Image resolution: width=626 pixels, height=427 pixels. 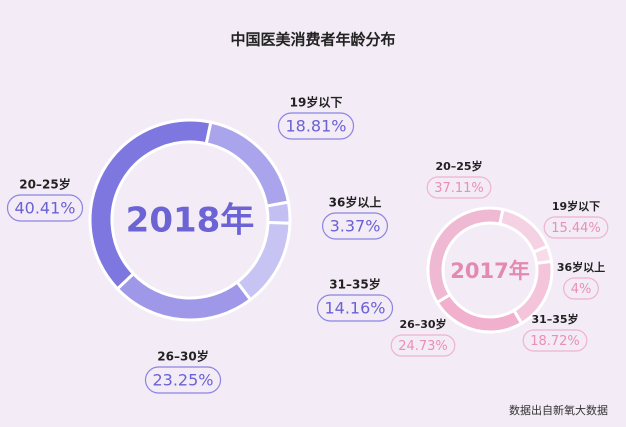 I want to click on value-label: 18.81%, so click(x=315, y=126).